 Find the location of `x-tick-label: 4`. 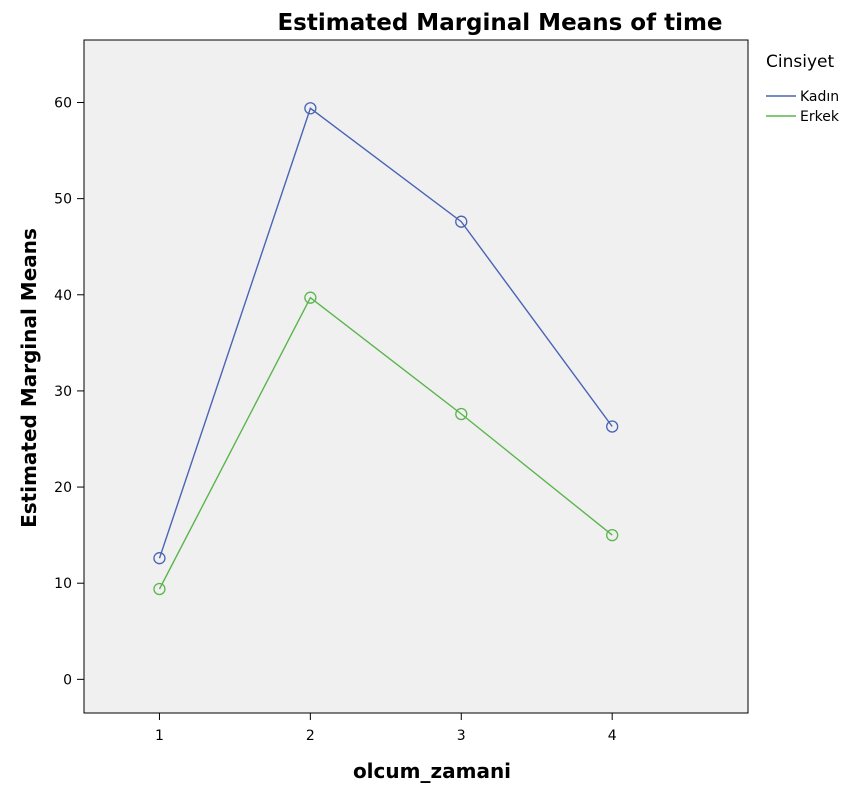

x-tick-label: 4 is located at coordinates (612, 736).